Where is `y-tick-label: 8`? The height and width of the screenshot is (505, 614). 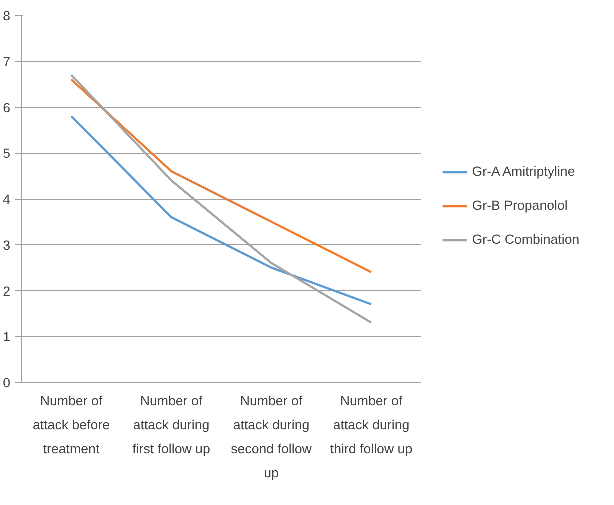
y-tick-label: 8 is located at coordinates (7, 16).